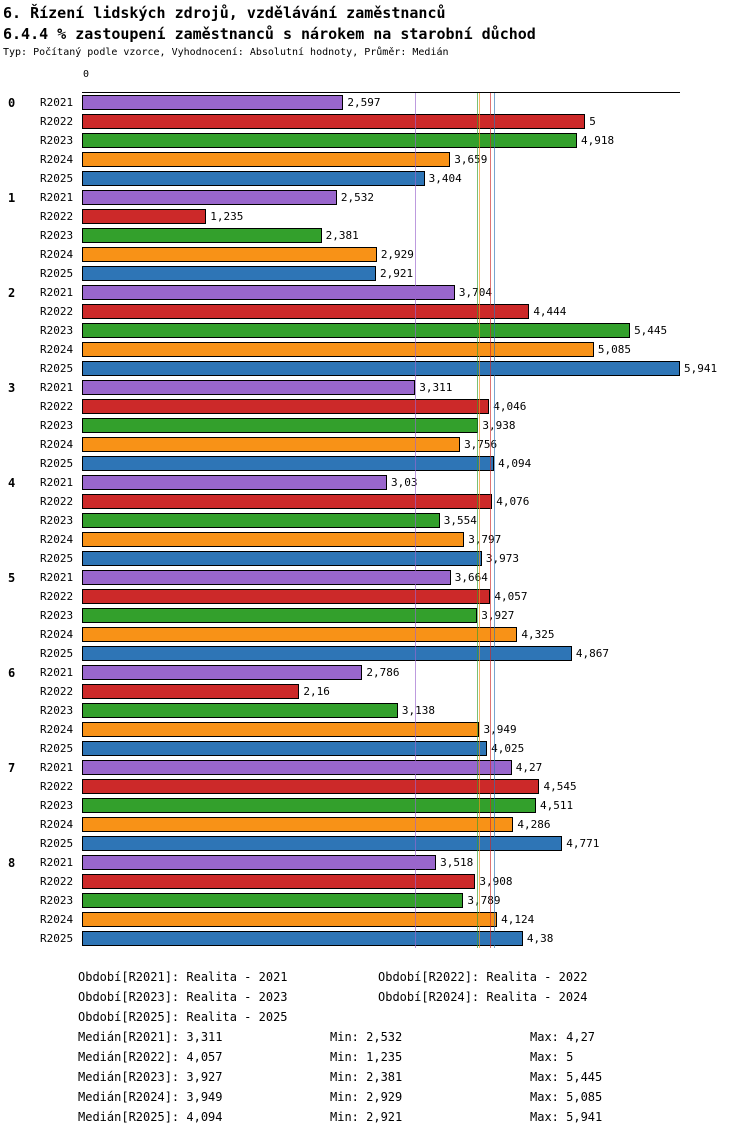  Describe the element at coordinates (241, 672) in the screenshot. I see `bar-wrap: 2,786` at that location.